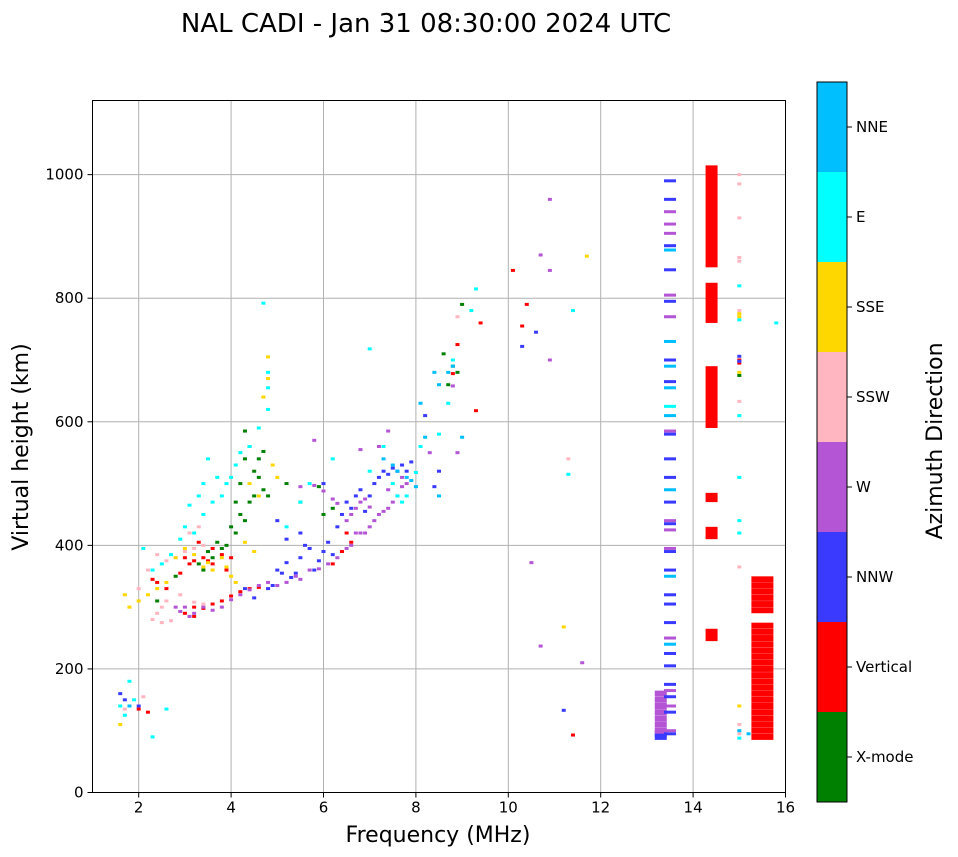 The width and height of the screenshot is (958, 857). I want to click on data-bar, so click(711, 302).